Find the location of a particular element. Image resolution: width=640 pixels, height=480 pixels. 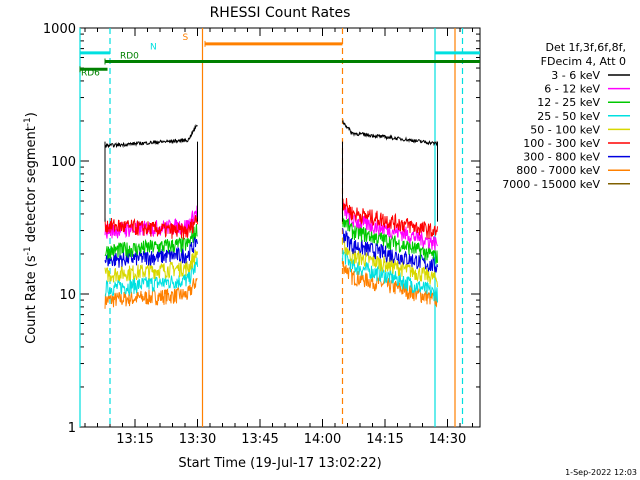

legend-entry-label: 50 - 100 keV is located at coordinates (565, 129).